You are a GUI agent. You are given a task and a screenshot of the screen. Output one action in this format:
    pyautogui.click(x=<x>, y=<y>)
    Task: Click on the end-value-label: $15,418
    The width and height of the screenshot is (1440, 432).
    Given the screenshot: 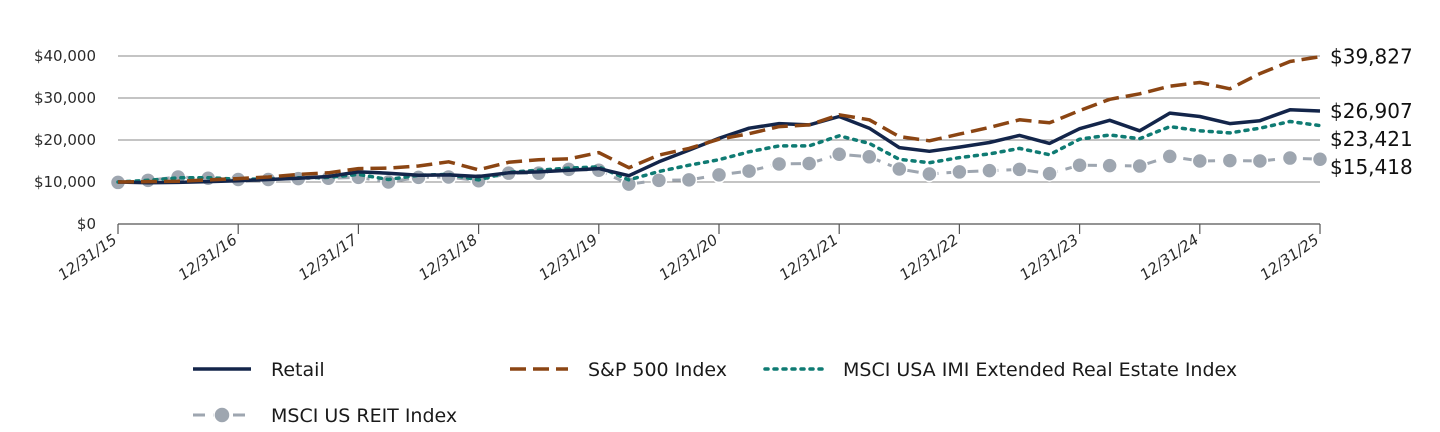 What is the action you would take?
    pyautogui.click(x=1371, y=167)
    